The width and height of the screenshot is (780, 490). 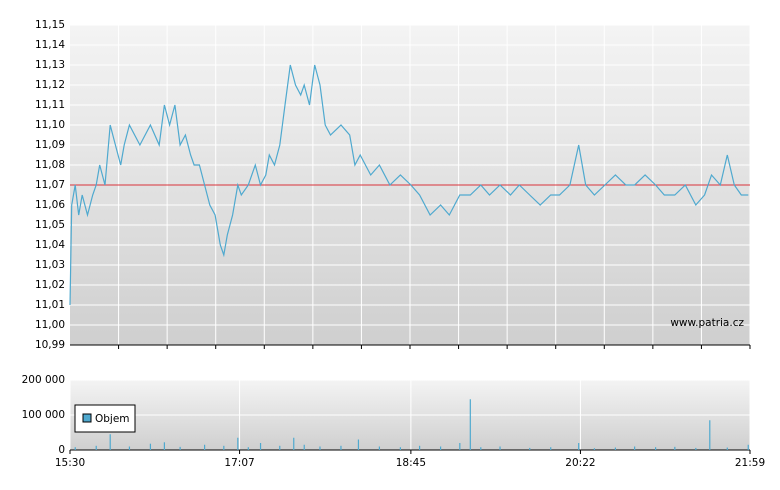 What do you see at coordinates (43, 415) in the screenshot?
I see `y-tick-label: 100 000` at bounding box center [43, 415].